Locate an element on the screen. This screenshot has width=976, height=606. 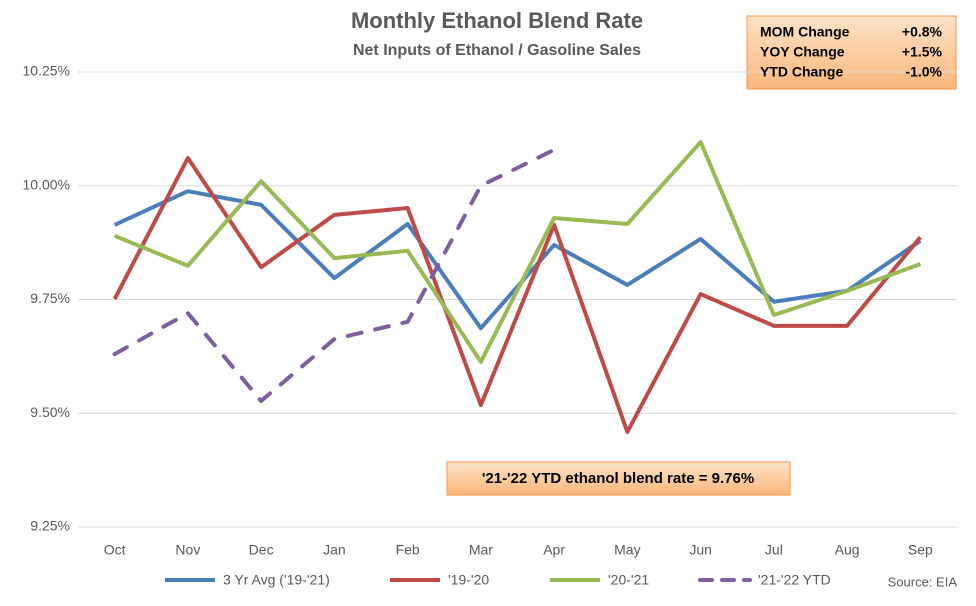
x-tick-label: Feb is located at coordinates (408, 550).